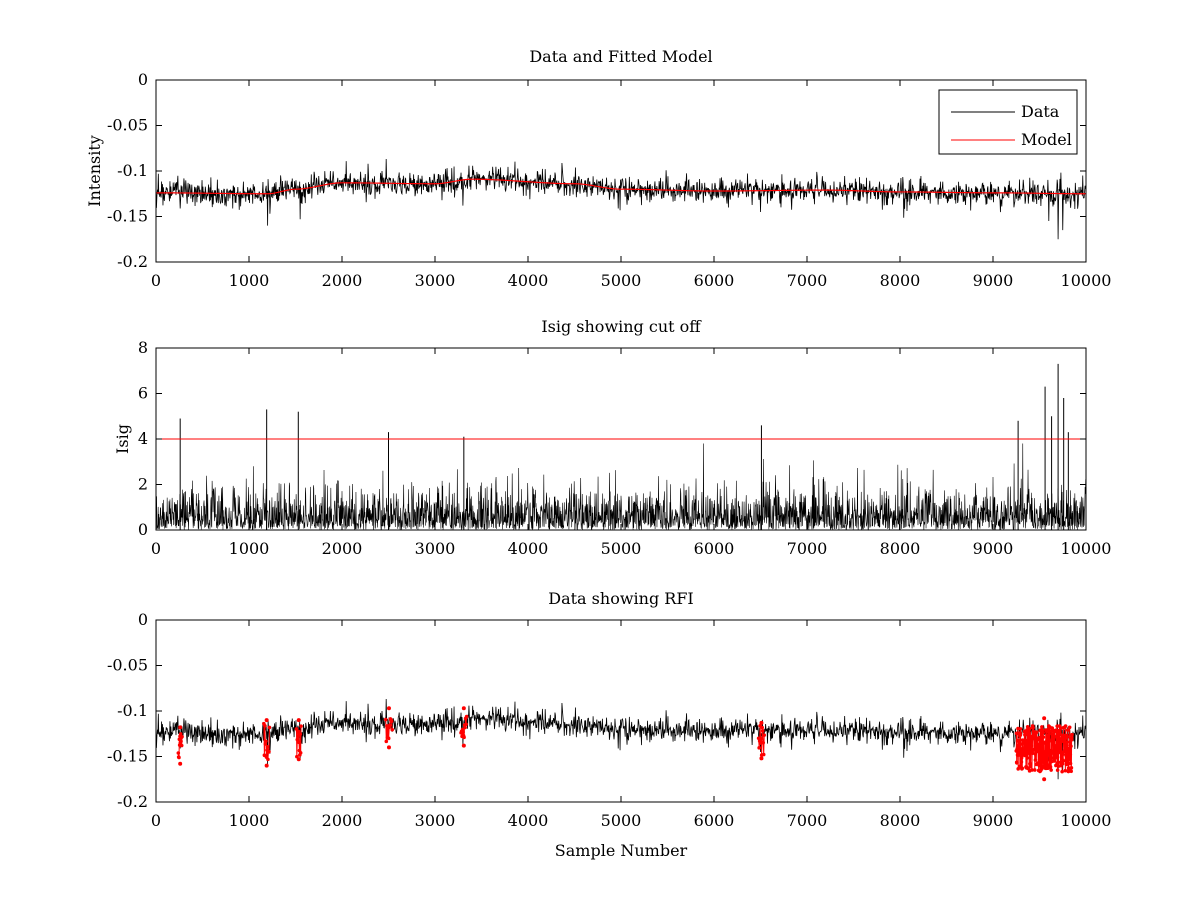  I want to click on isig-xtick-label: 0, so click(156, 548).